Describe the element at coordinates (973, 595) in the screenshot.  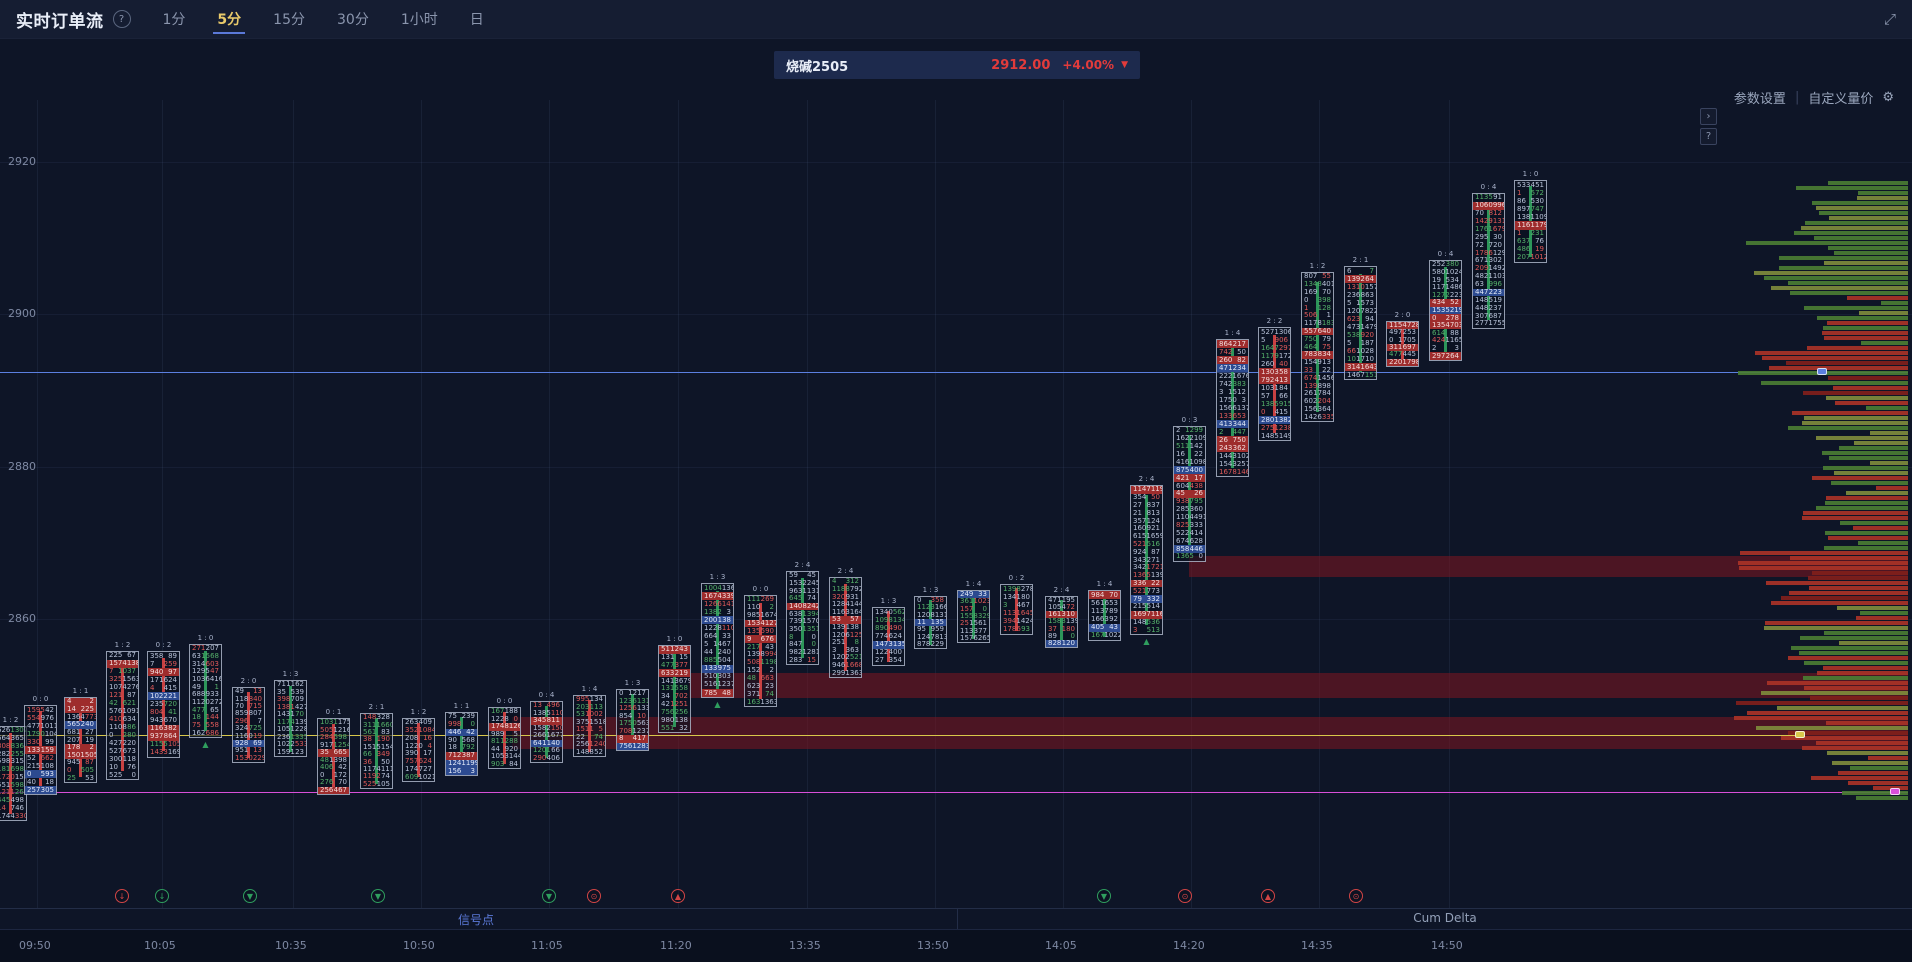
I see `candle-price-row: 249 33` at that location.